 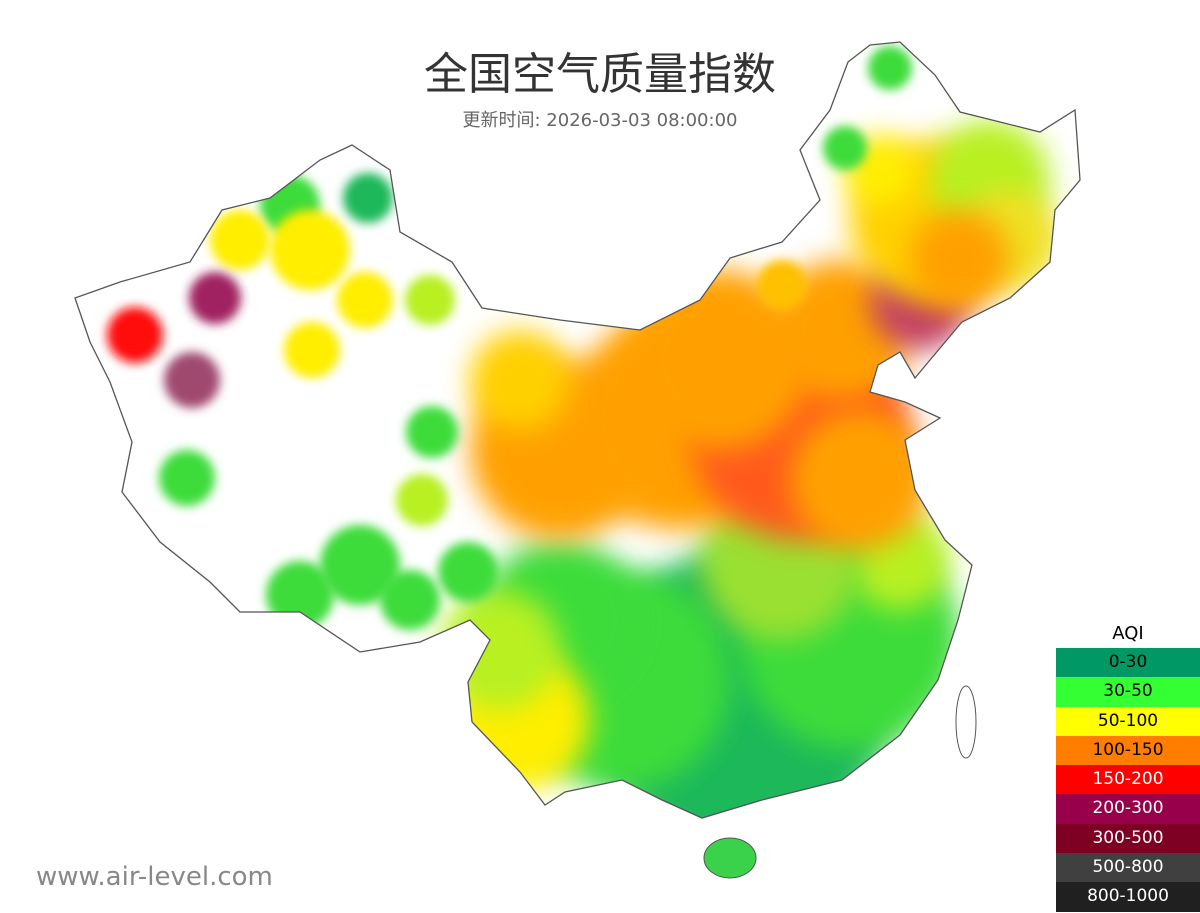 I want to click on legend-title: AQI, so click(x=1128, y=633).